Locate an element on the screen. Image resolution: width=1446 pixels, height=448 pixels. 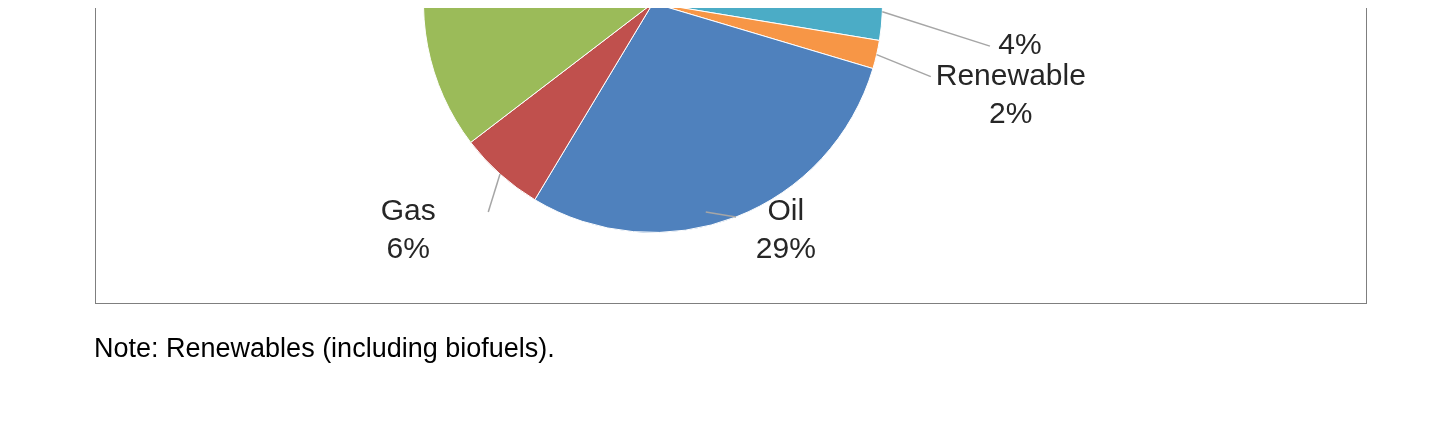
data-label: 2% is located at coordinates (1011, 112).